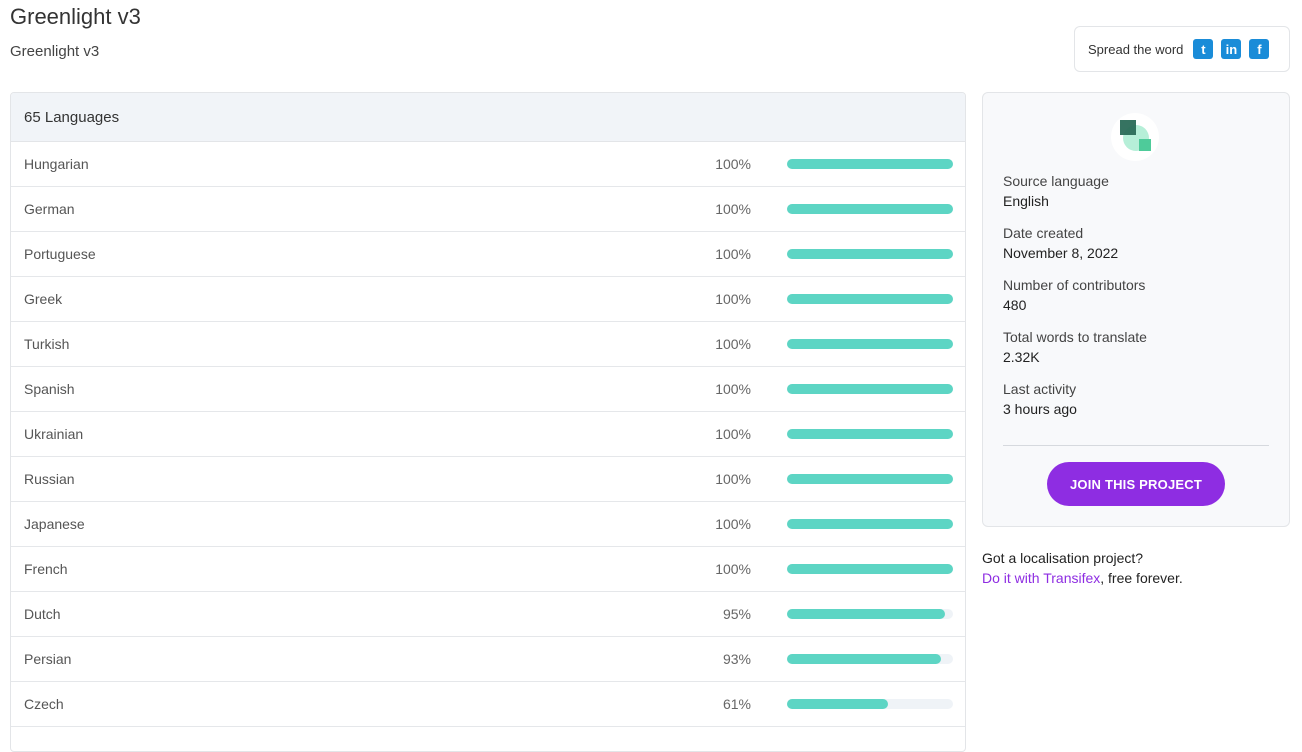 This screenshot has width=1302, height=752. I want to click on language-name: Ukrainian, so click(54, 434).